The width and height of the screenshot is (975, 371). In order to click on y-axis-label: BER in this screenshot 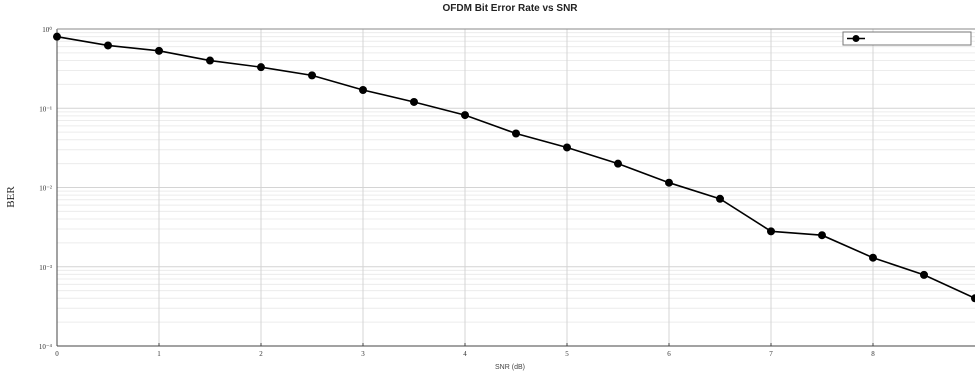, I will do `click(11, 197)`.